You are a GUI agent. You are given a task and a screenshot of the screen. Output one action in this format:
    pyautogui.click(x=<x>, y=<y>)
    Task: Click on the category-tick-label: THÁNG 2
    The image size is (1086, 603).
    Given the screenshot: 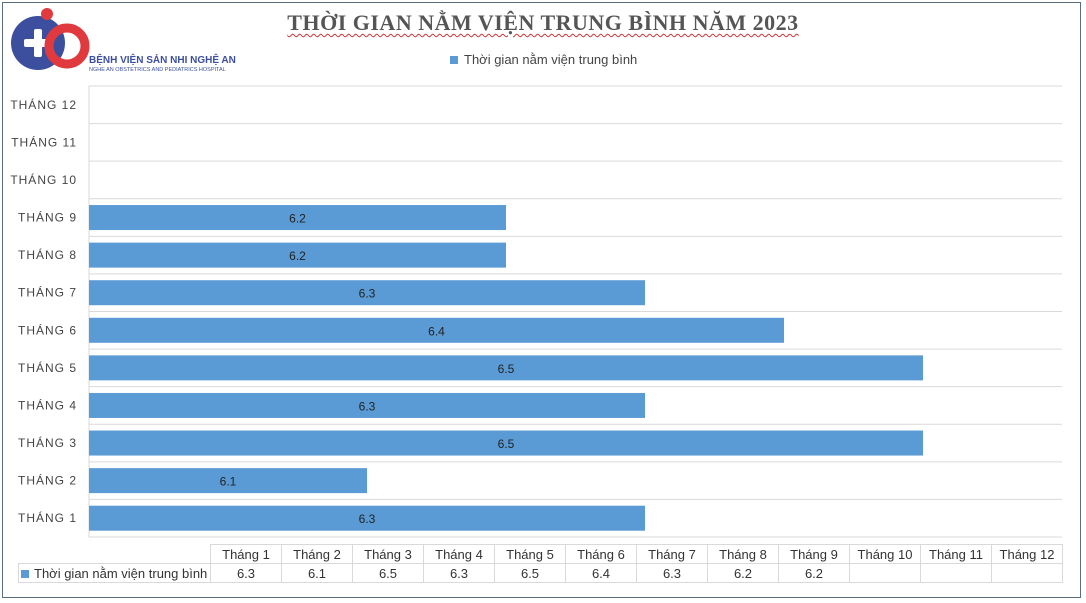 What is the action you would take?
    pyautogui.click(x=47, y=480)
    